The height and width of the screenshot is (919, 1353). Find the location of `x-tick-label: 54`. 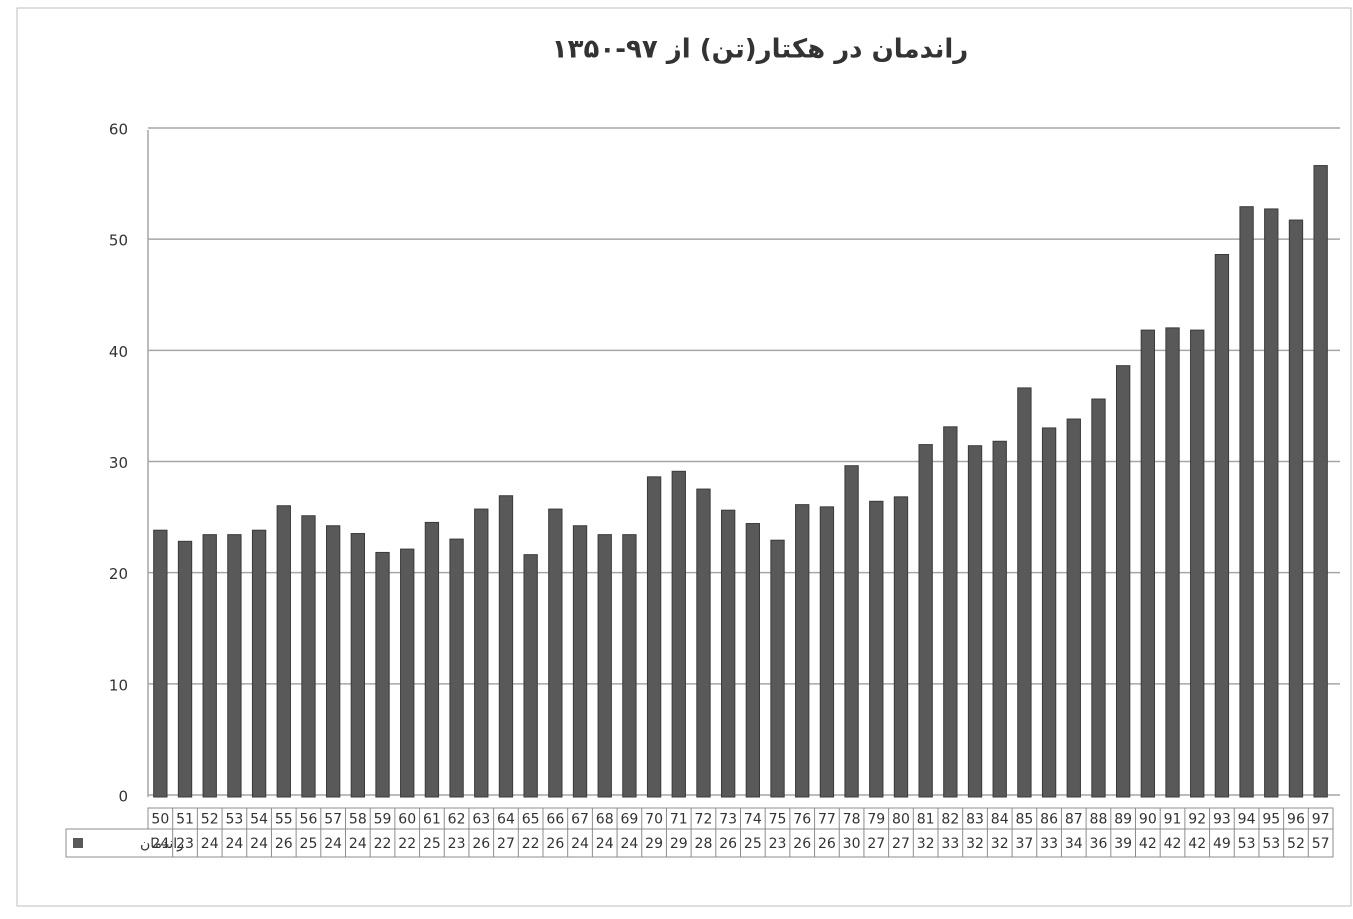

x-tick-label: 54 is located at coordinates (259, 820).